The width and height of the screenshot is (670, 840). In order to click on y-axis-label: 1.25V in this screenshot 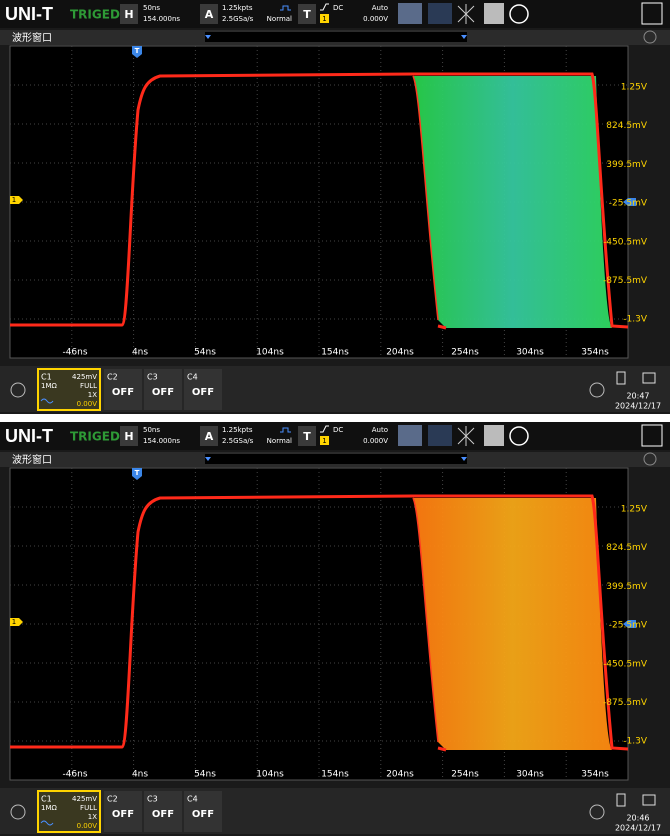, I will do `click(634, 510)`.